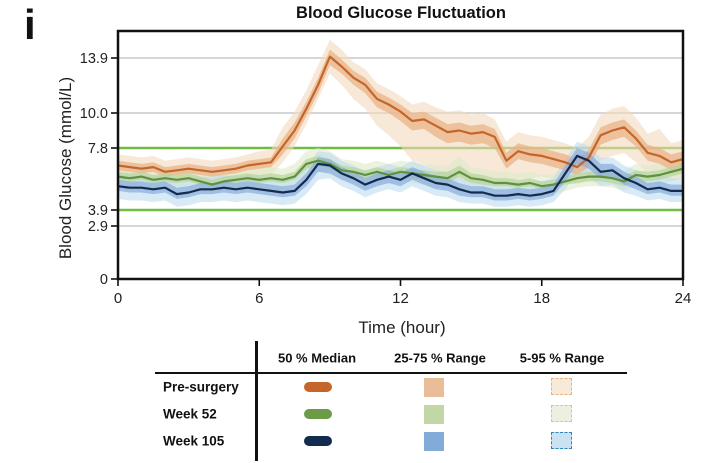 This screenshot has width=718, height=463. What do you see at coordinates (98, 149) in the screenshot?
I see `y-tick-label: 7.8` at bounding box center [98, 149].